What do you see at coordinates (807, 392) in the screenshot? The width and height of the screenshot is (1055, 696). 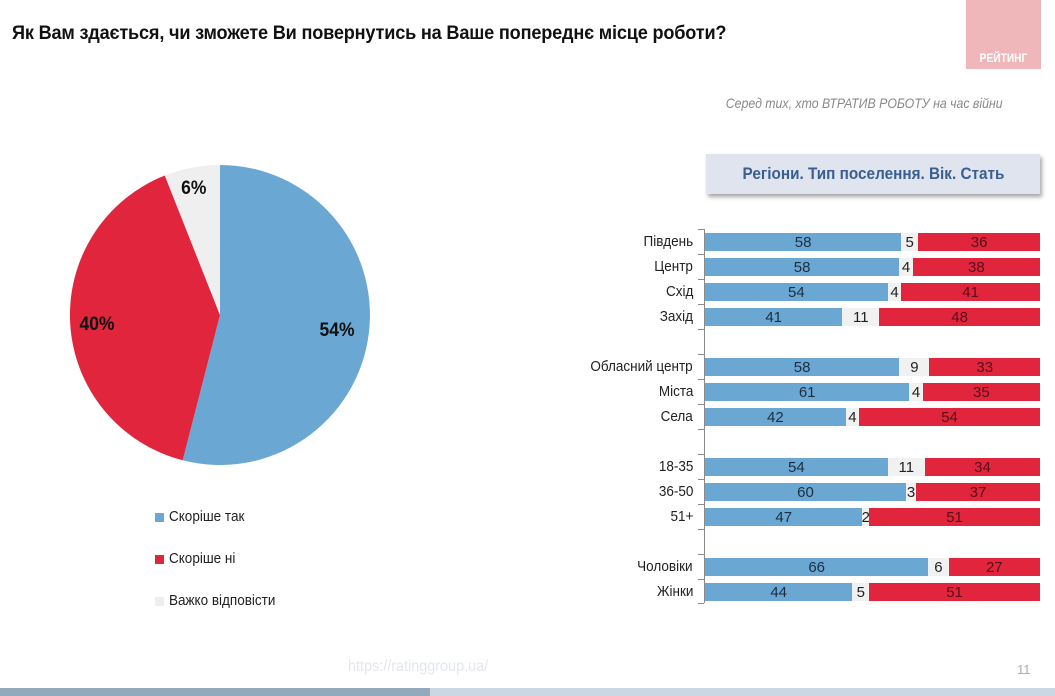 I see `bar-segment-yes: 61` at bounding box center [807, 392].